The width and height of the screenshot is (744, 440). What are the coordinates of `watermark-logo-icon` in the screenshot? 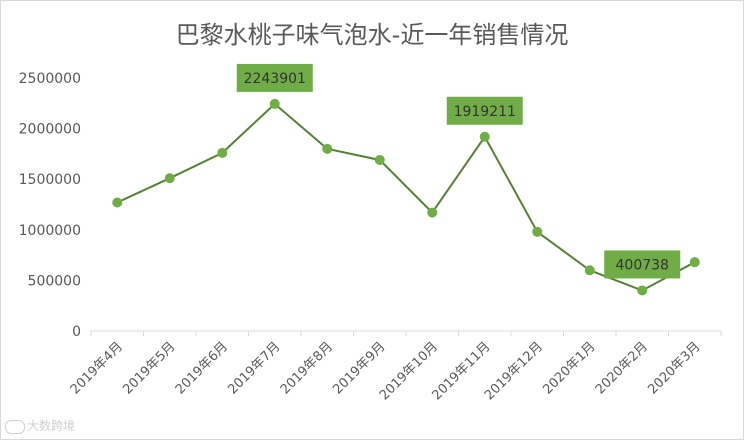 It's located at (15, 426).